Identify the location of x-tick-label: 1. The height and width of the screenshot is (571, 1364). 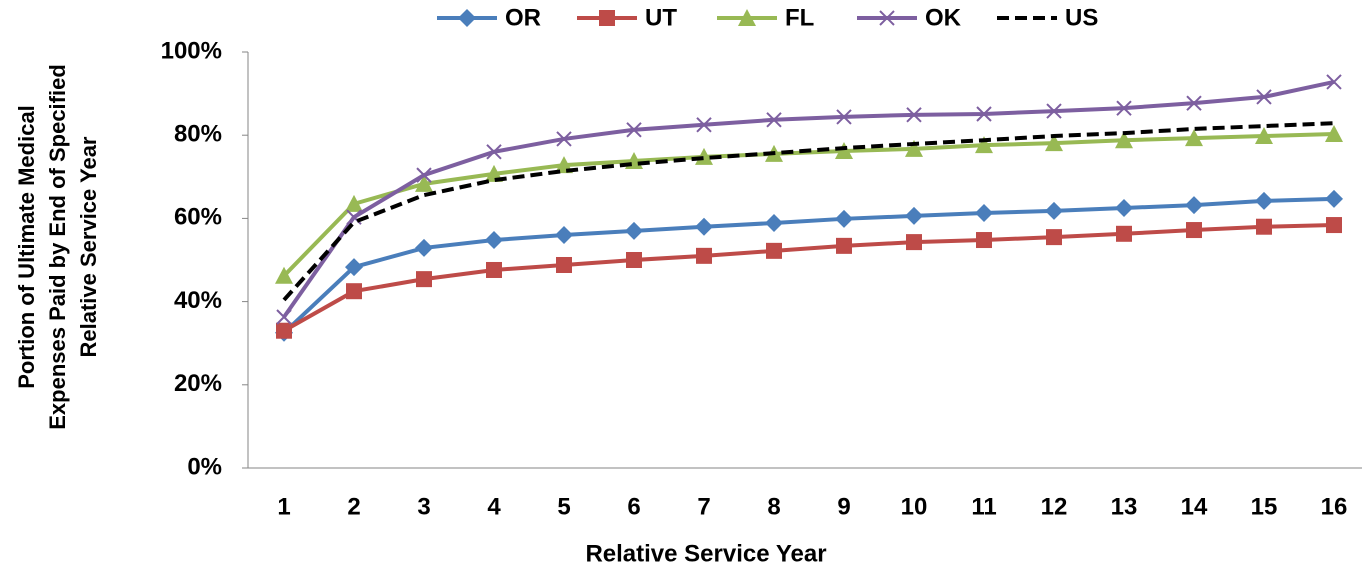
(283, 506).